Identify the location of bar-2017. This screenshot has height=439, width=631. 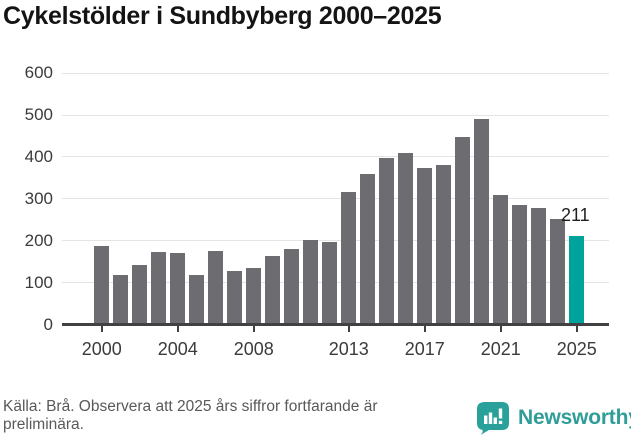
(425, 245).